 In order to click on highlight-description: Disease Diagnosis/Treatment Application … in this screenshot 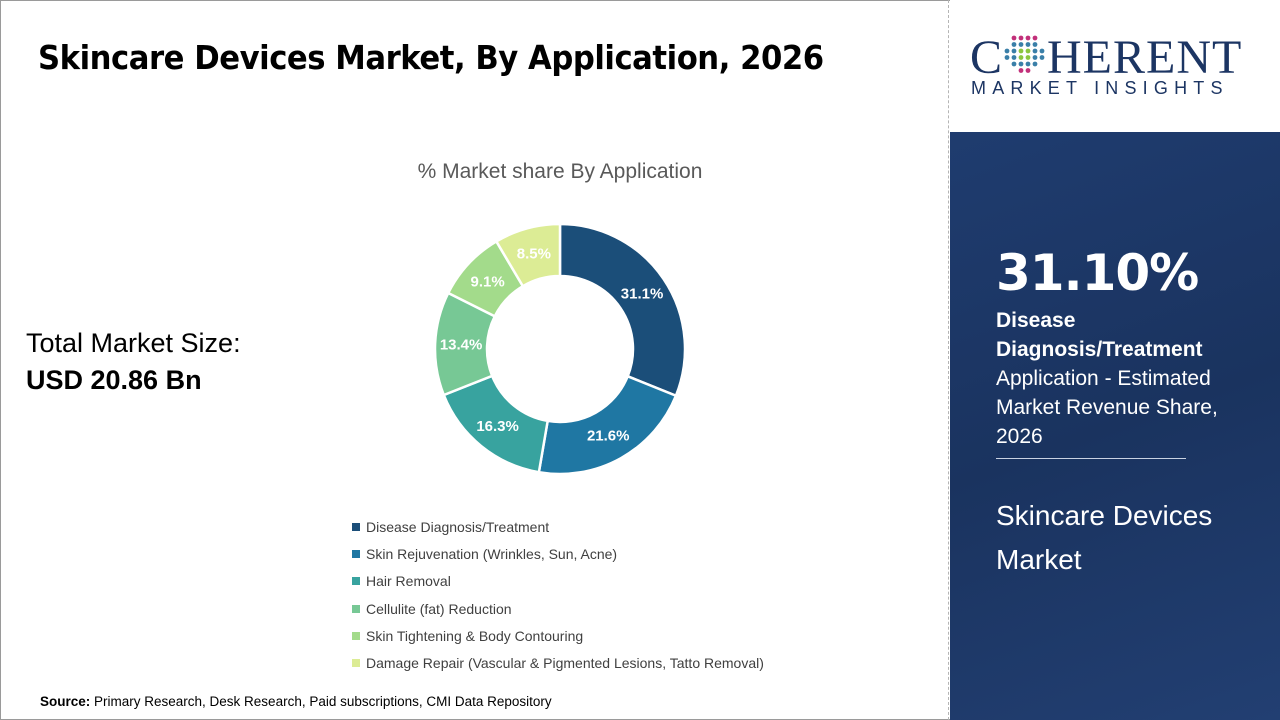, I will do `click(1126, 378)`.